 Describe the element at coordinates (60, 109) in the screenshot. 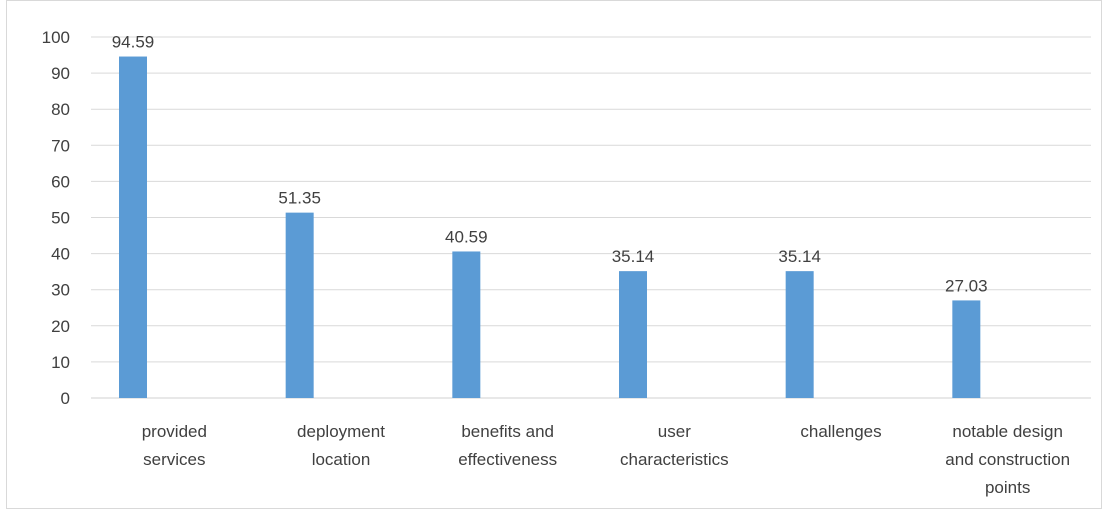

I see `y-tick-label: 80` at that location.